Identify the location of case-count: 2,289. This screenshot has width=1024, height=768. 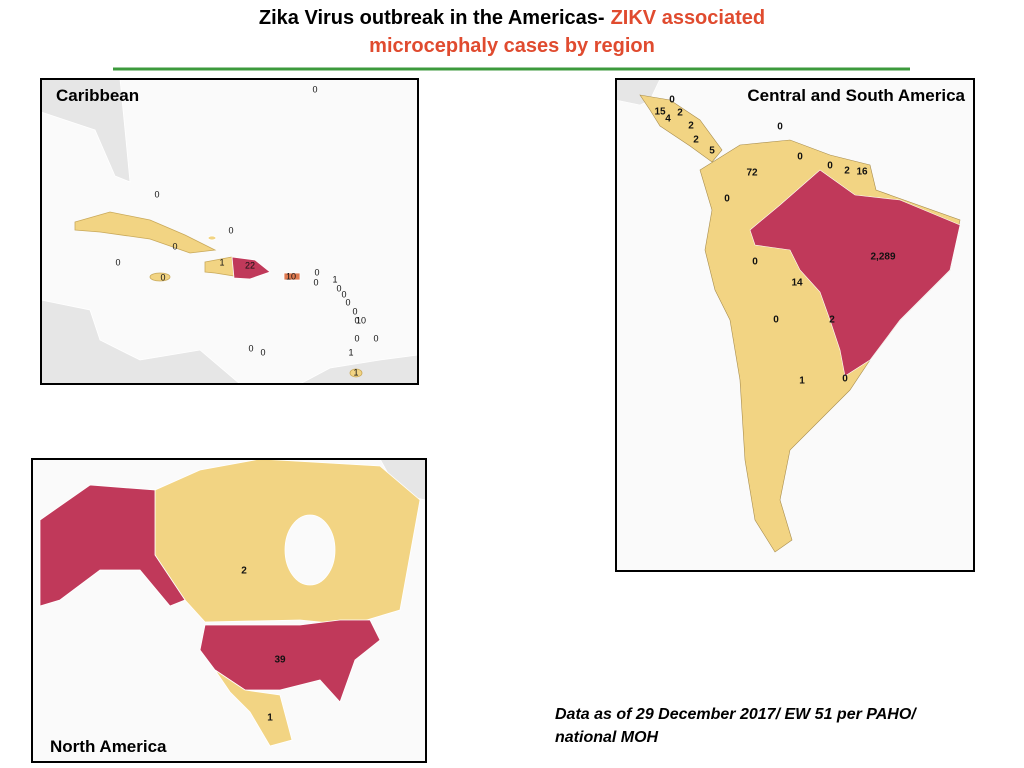
(882, 257).